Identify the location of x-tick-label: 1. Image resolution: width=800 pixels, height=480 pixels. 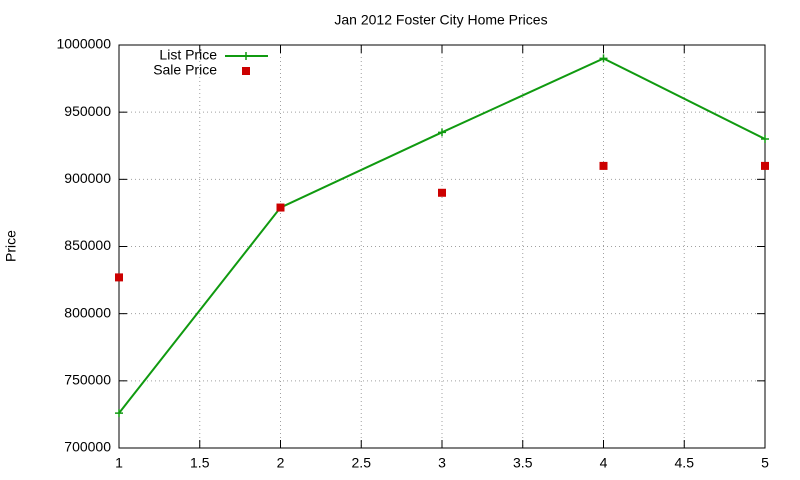
(119, 463).